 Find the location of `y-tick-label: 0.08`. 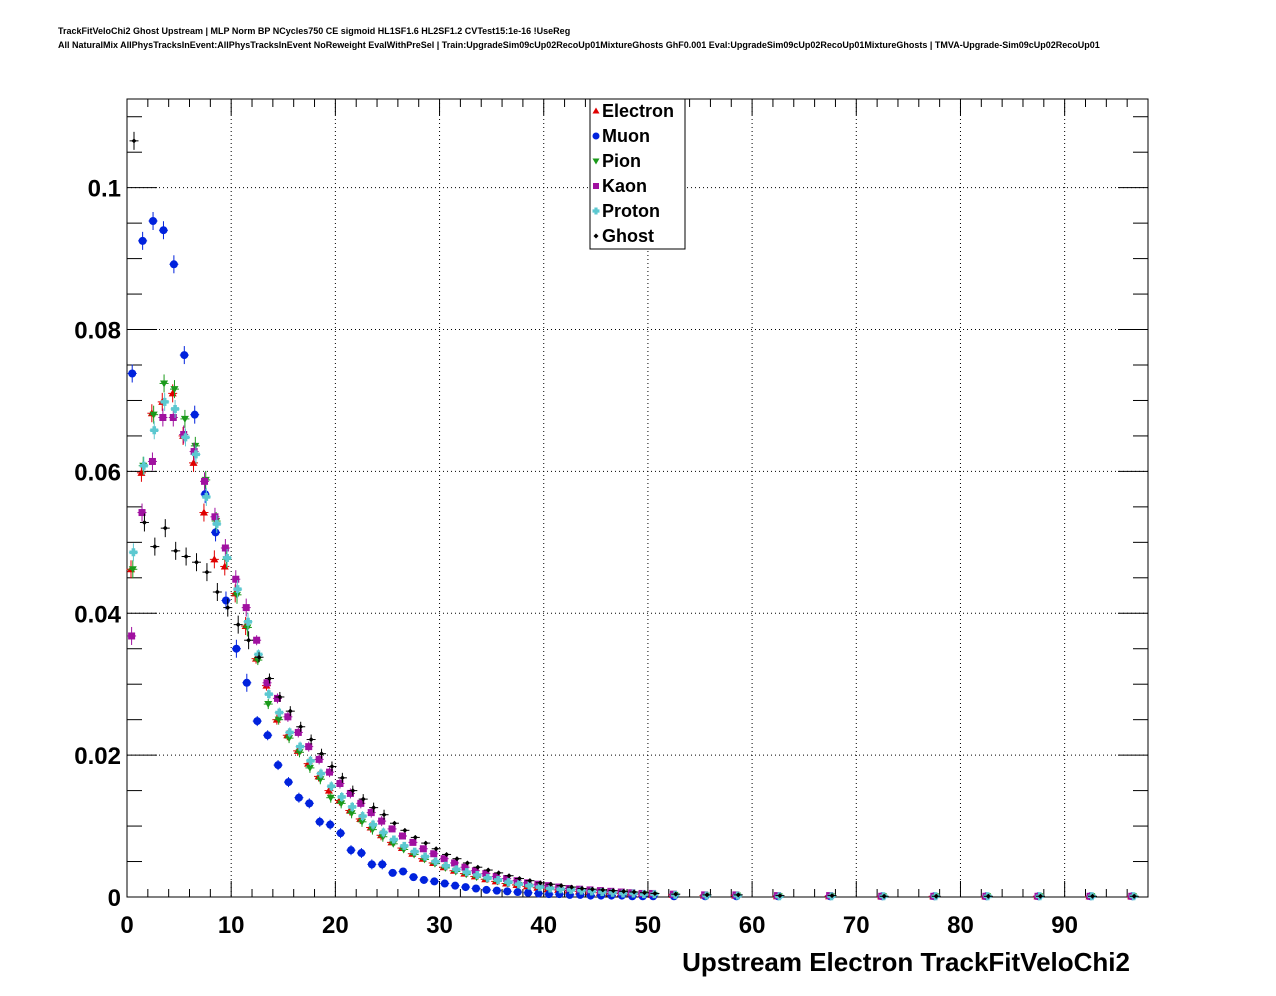

y-tick-label: 0.08 is located at coordinates (97, 331).